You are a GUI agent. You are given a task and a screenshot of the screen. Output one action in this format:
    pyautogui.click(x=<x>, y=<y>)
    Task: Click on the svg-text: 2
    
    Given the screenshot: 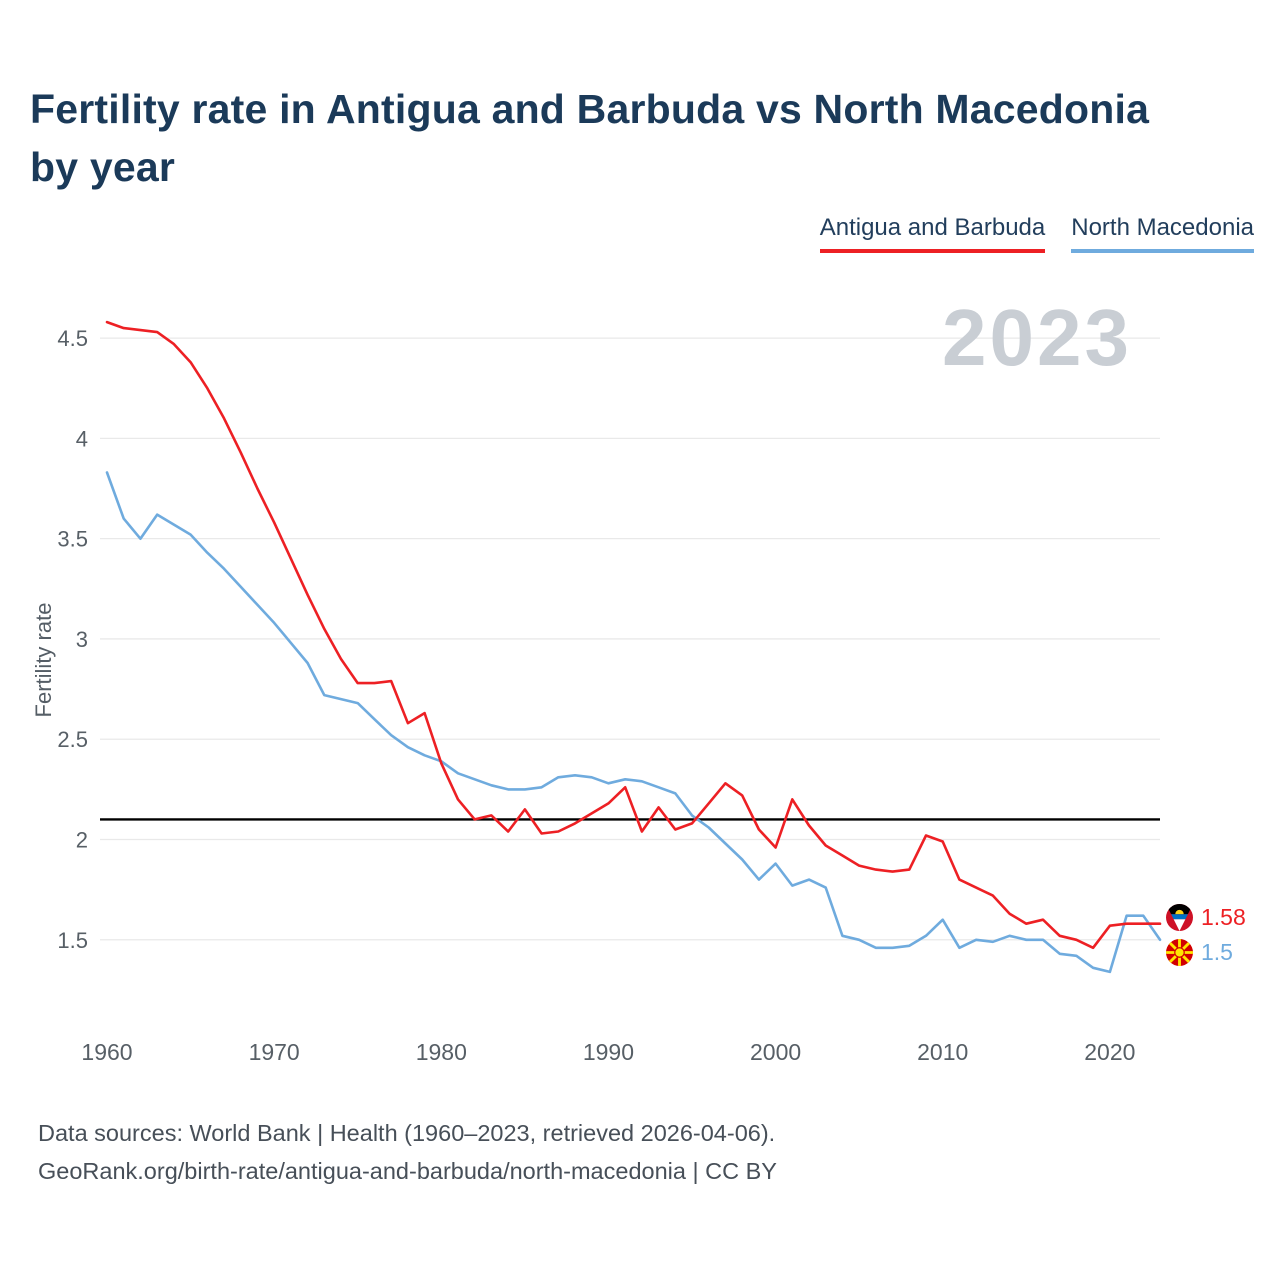 What is the action you would take?
    pyautogui.click(x=82, y=839)
    